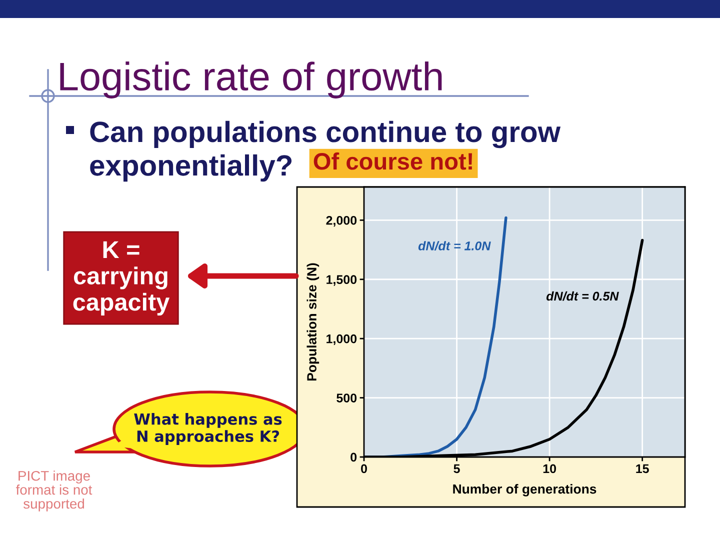 The width and height of the screenshot is (720, 540). I want to click on text: K = carrying capacity, so click(121, 278).